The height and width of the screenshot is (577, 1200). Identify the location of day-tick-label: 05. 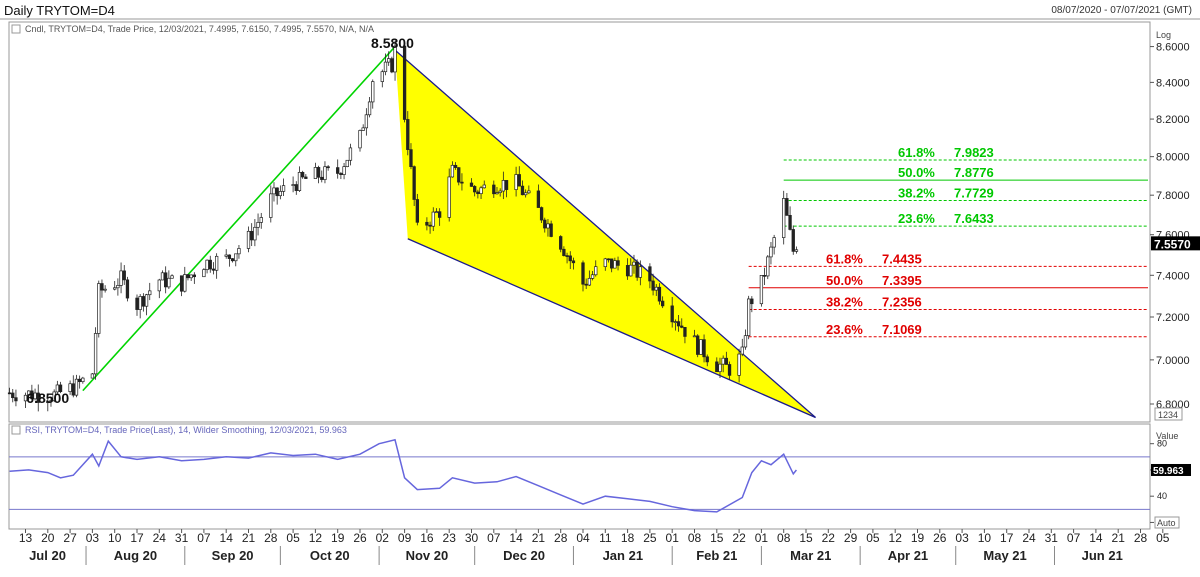
(293, 538).